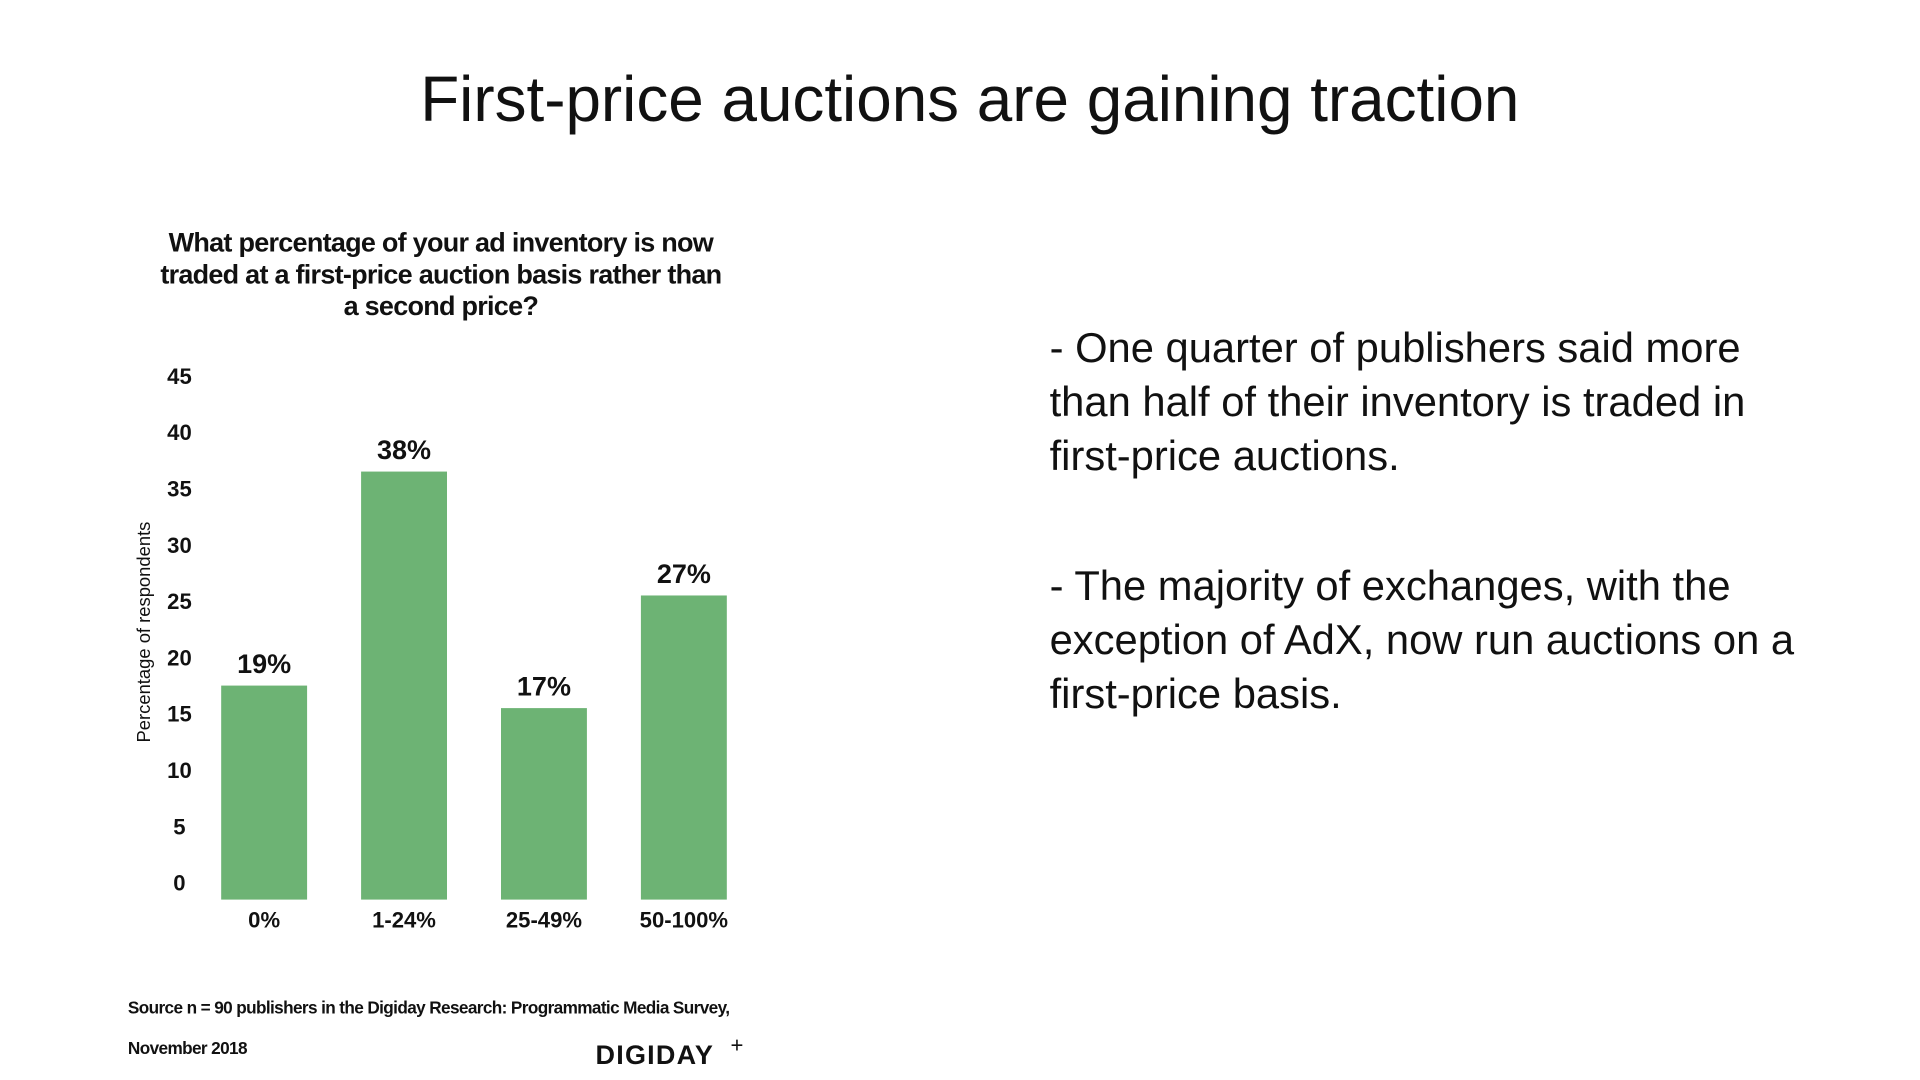 This screenshot has width=1920, height=1080. I want to click on y-tick-label: 40, so click(179, 432).